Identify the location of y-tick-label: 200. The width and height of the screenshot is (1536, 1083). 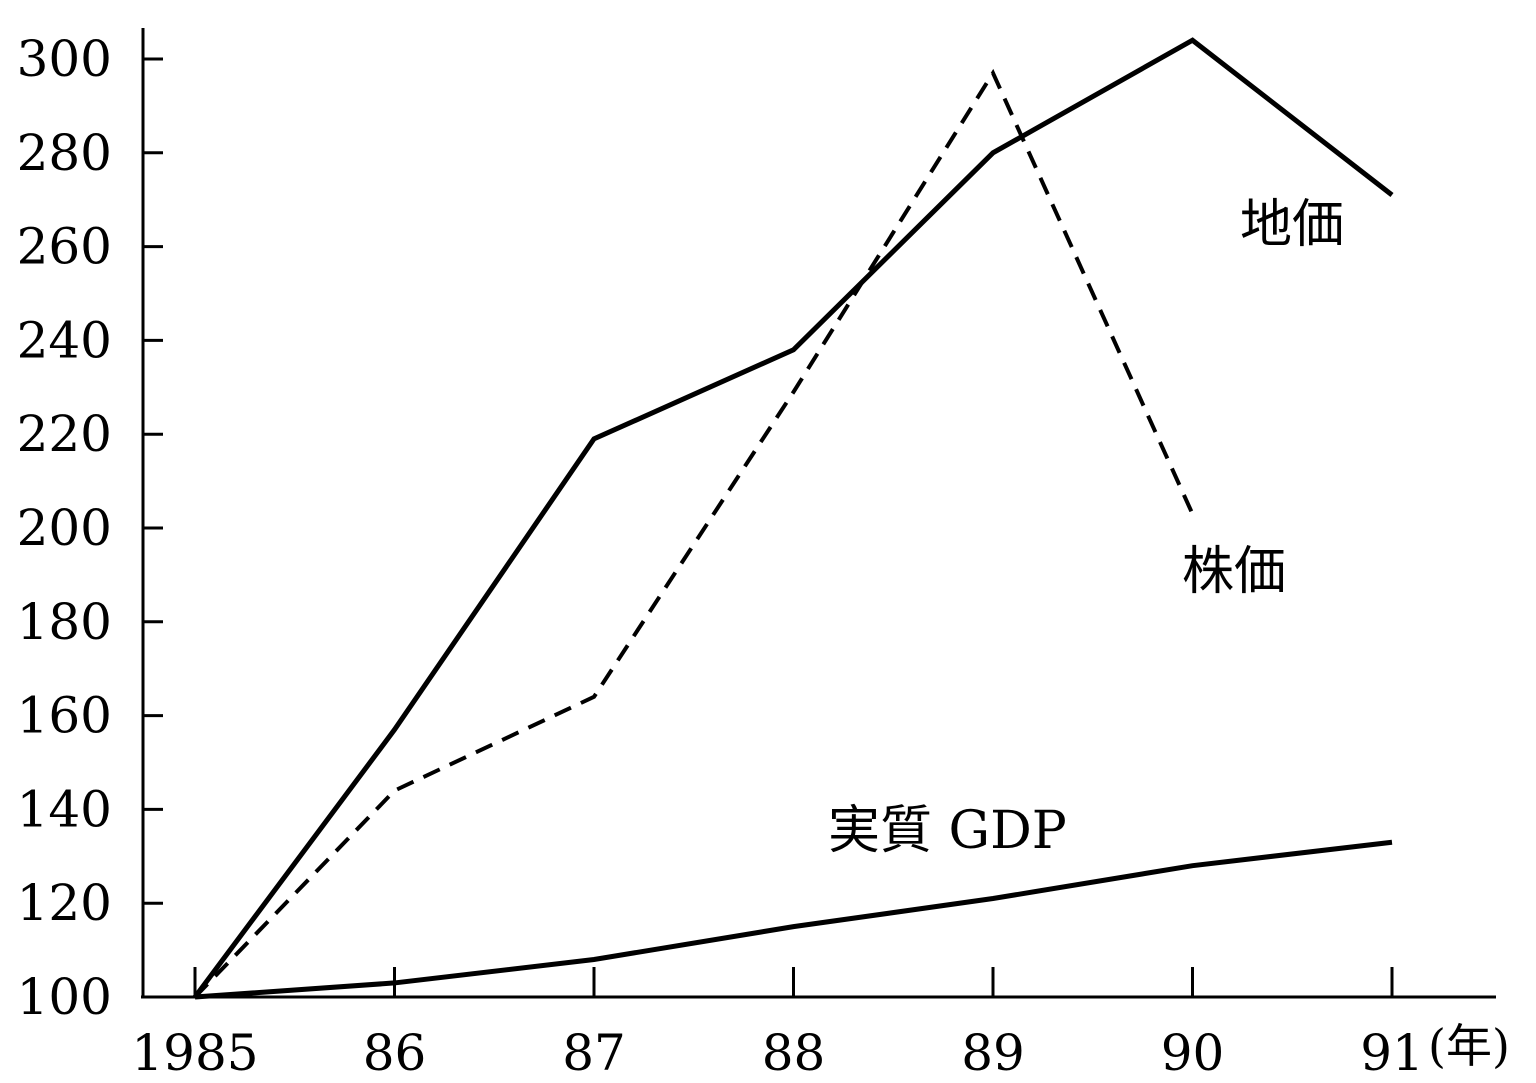
(64, 528).